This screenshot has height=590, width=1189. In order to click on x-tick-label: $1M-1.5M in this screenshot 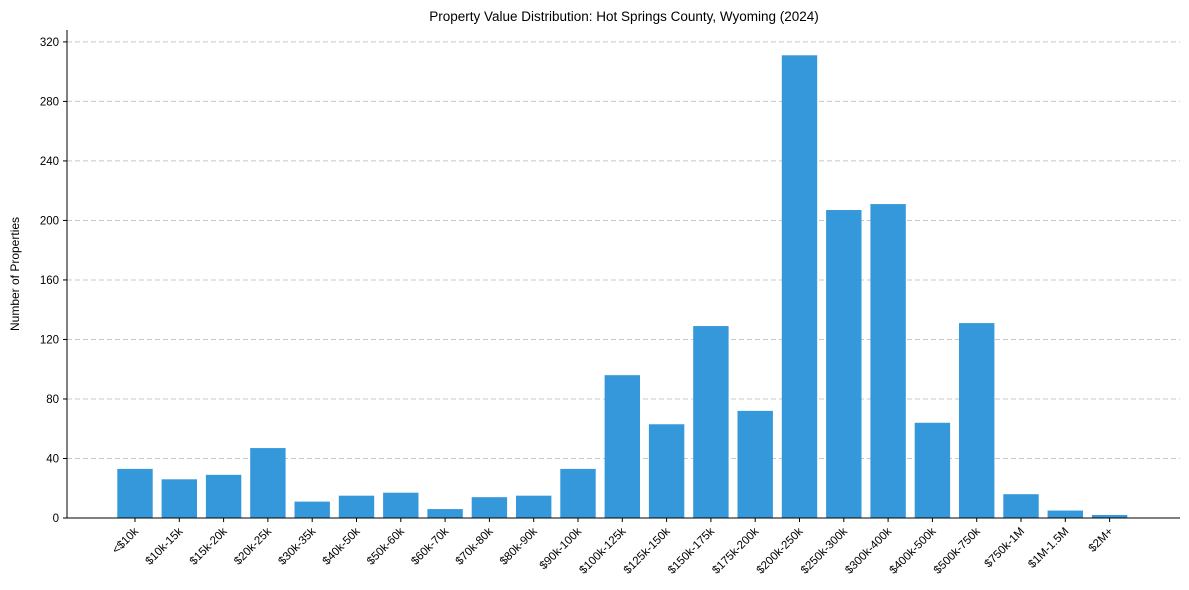, I will do `click(1048, 548)`.